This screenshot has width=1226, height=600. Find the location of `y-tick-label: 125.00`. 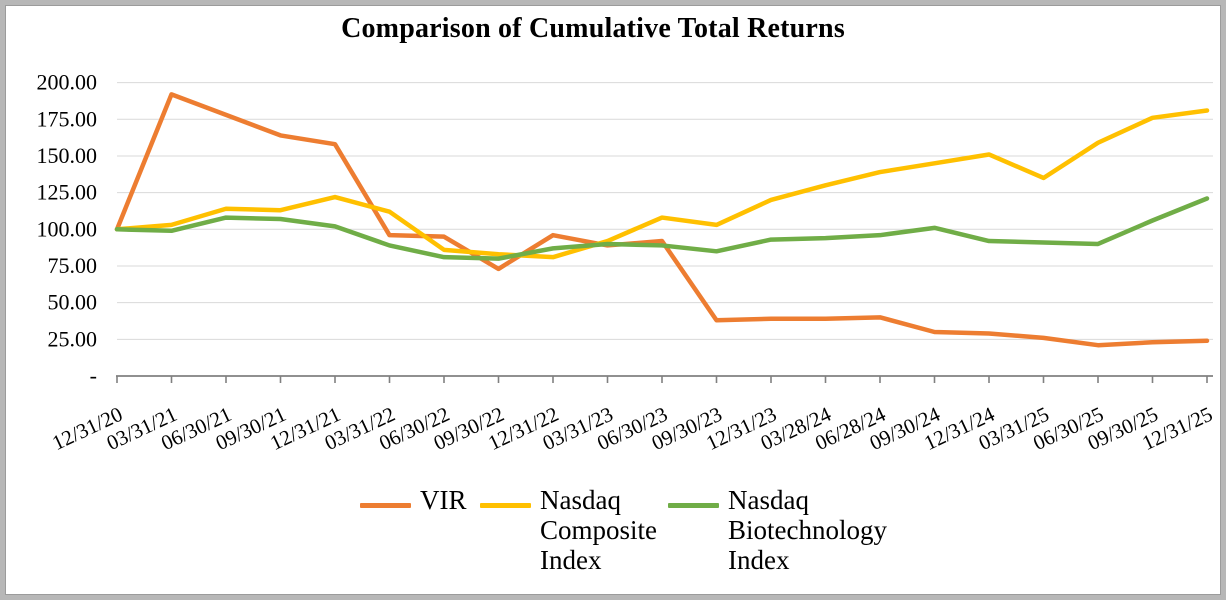

y-tick-label: 125.00 is located at coordinates (67, 192).